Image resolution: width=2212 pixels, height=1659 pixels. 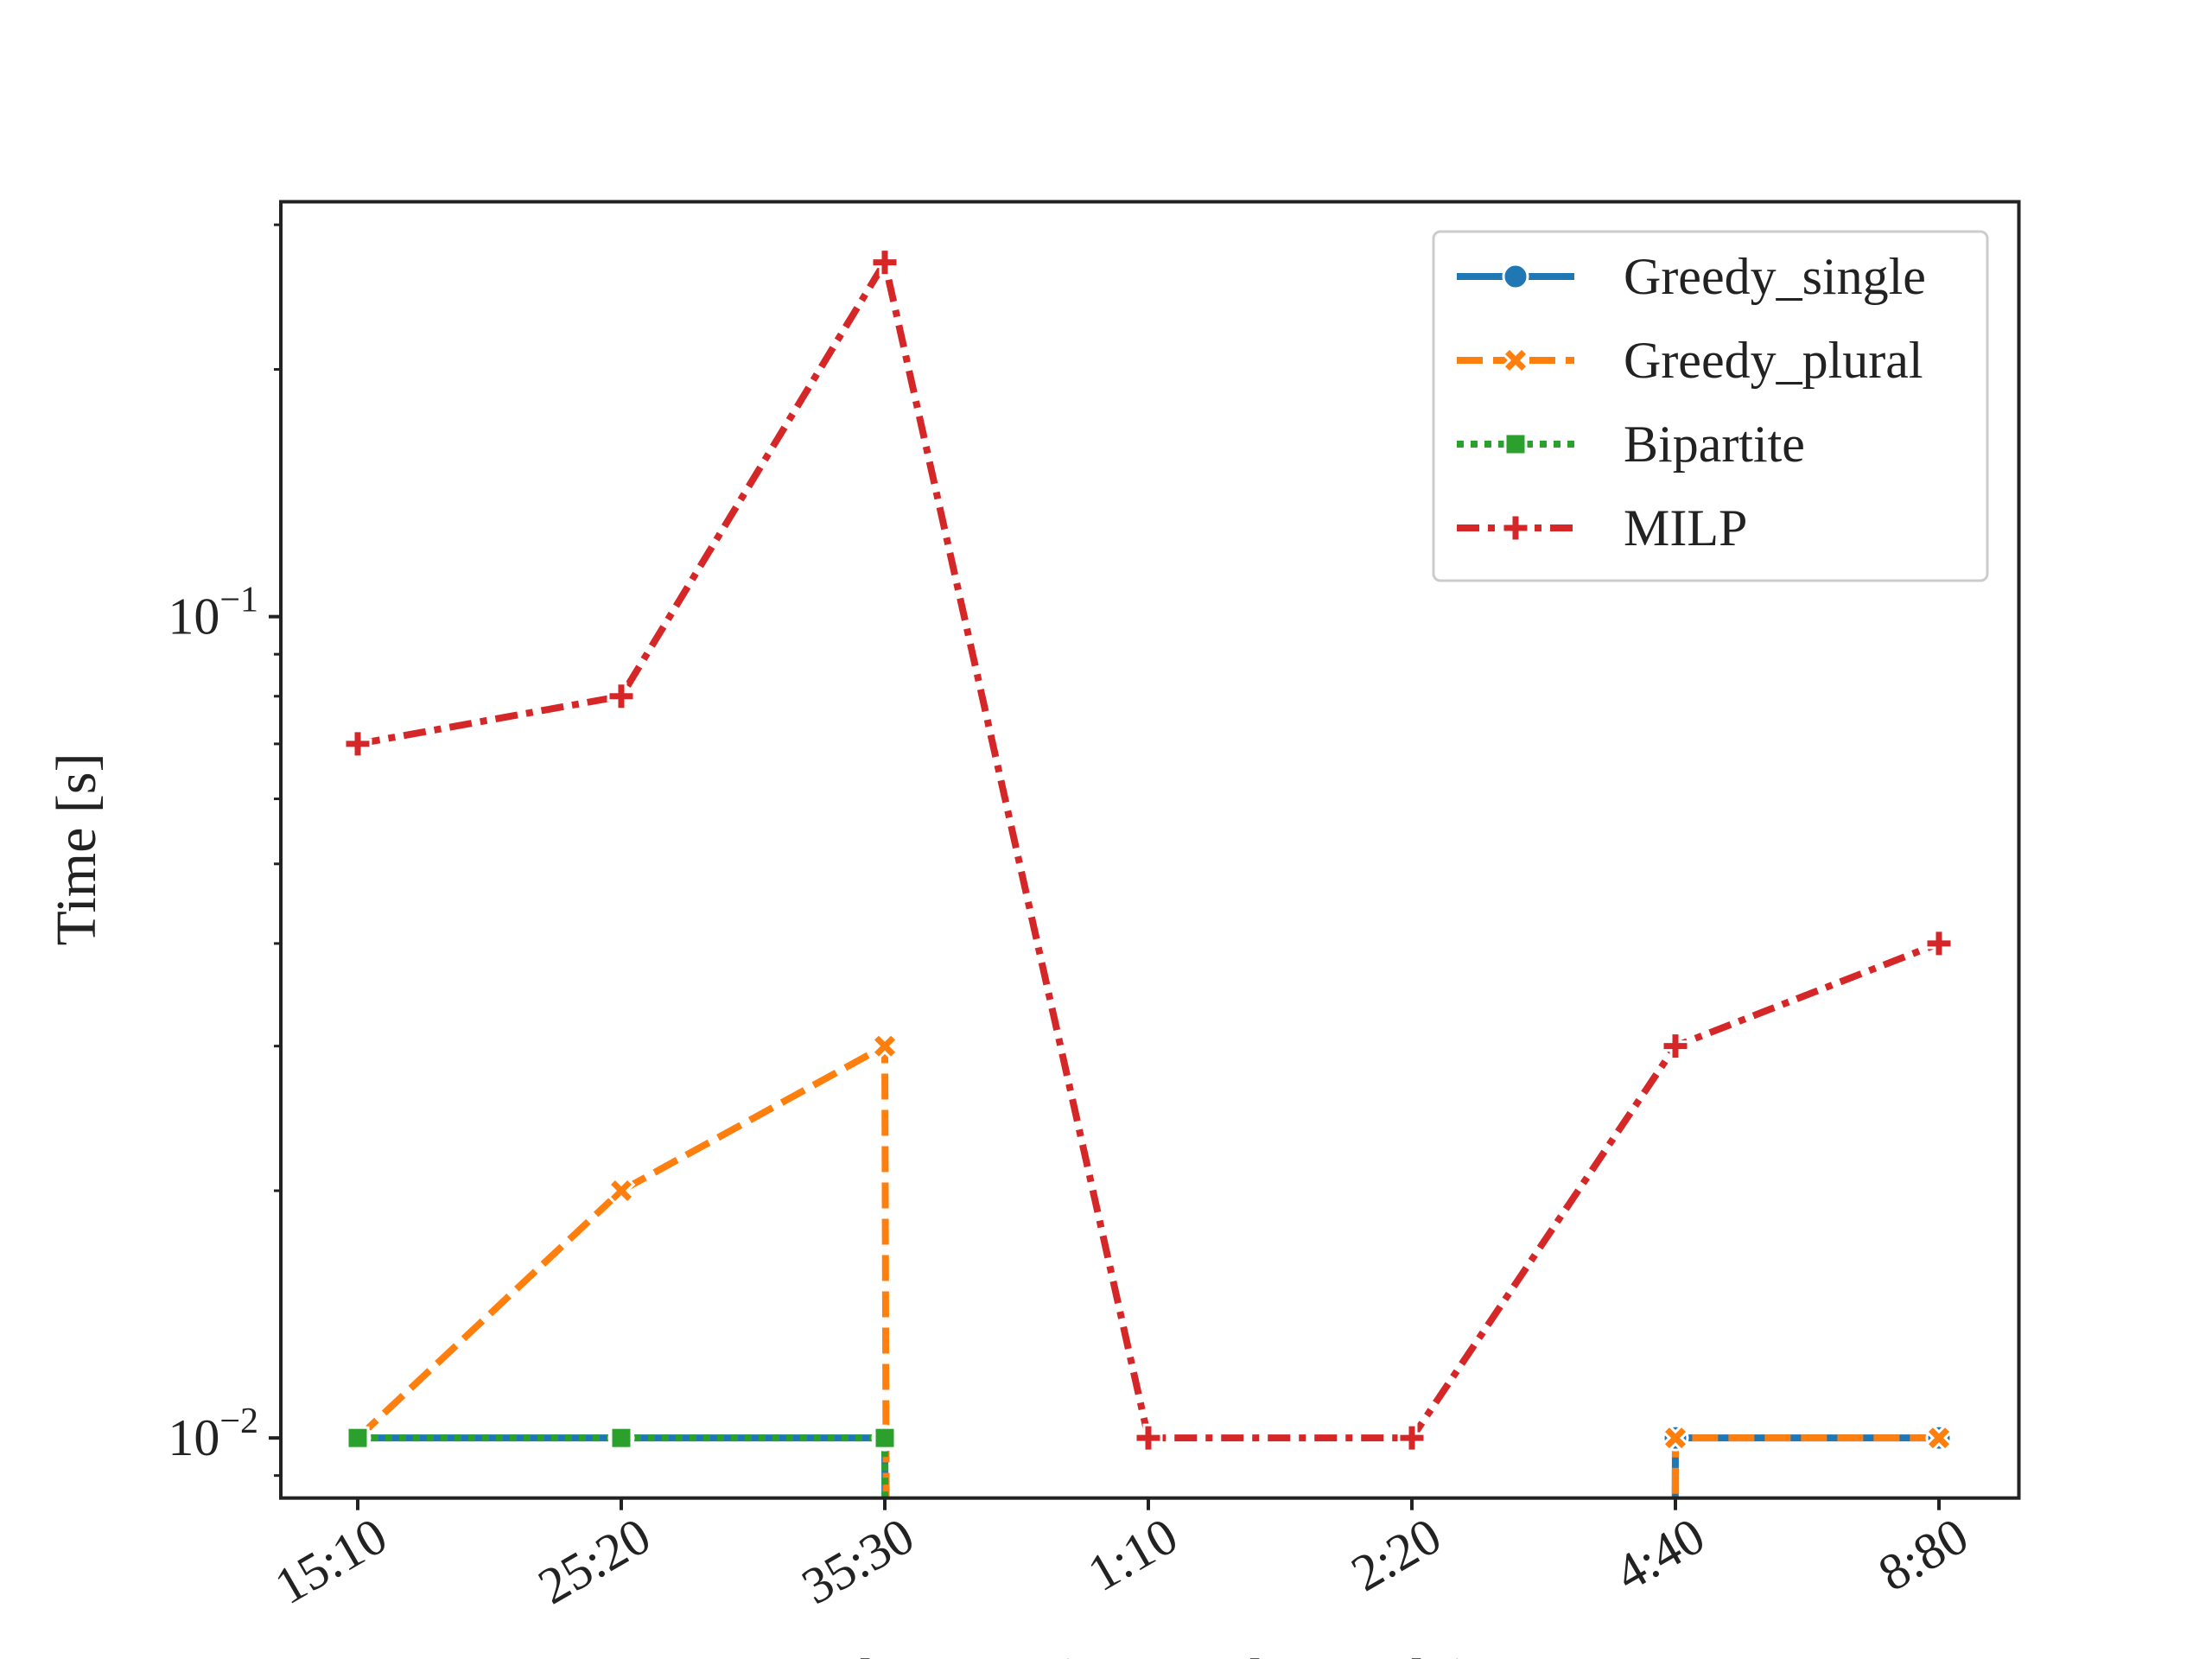 I want to click on x-tick-label: 35:30, so click(x=857, y=1561).